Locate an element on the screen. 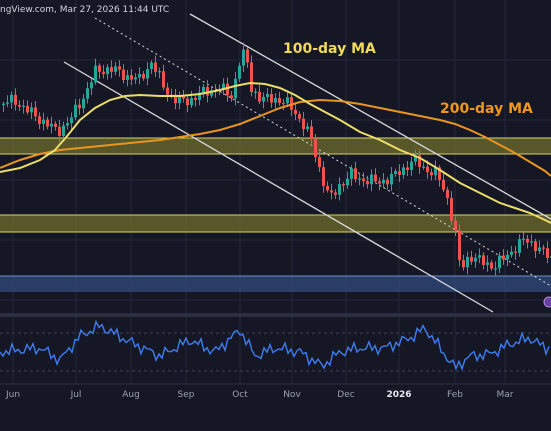 Image resolution: width=551 pixels, height=431 pixels. time-axis-label: Nov is located at coordinates (292, 395).